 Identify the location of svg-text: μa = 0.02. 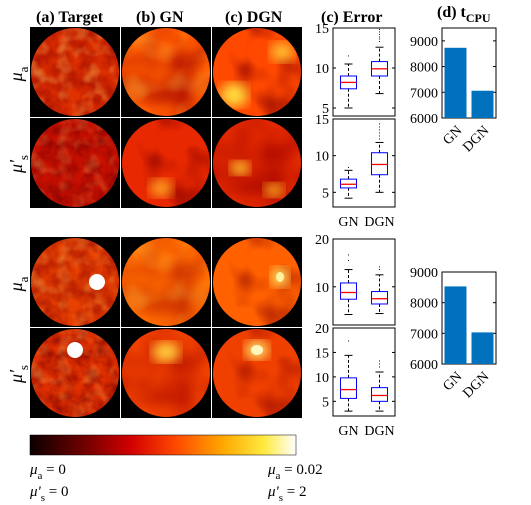
(295, 472).